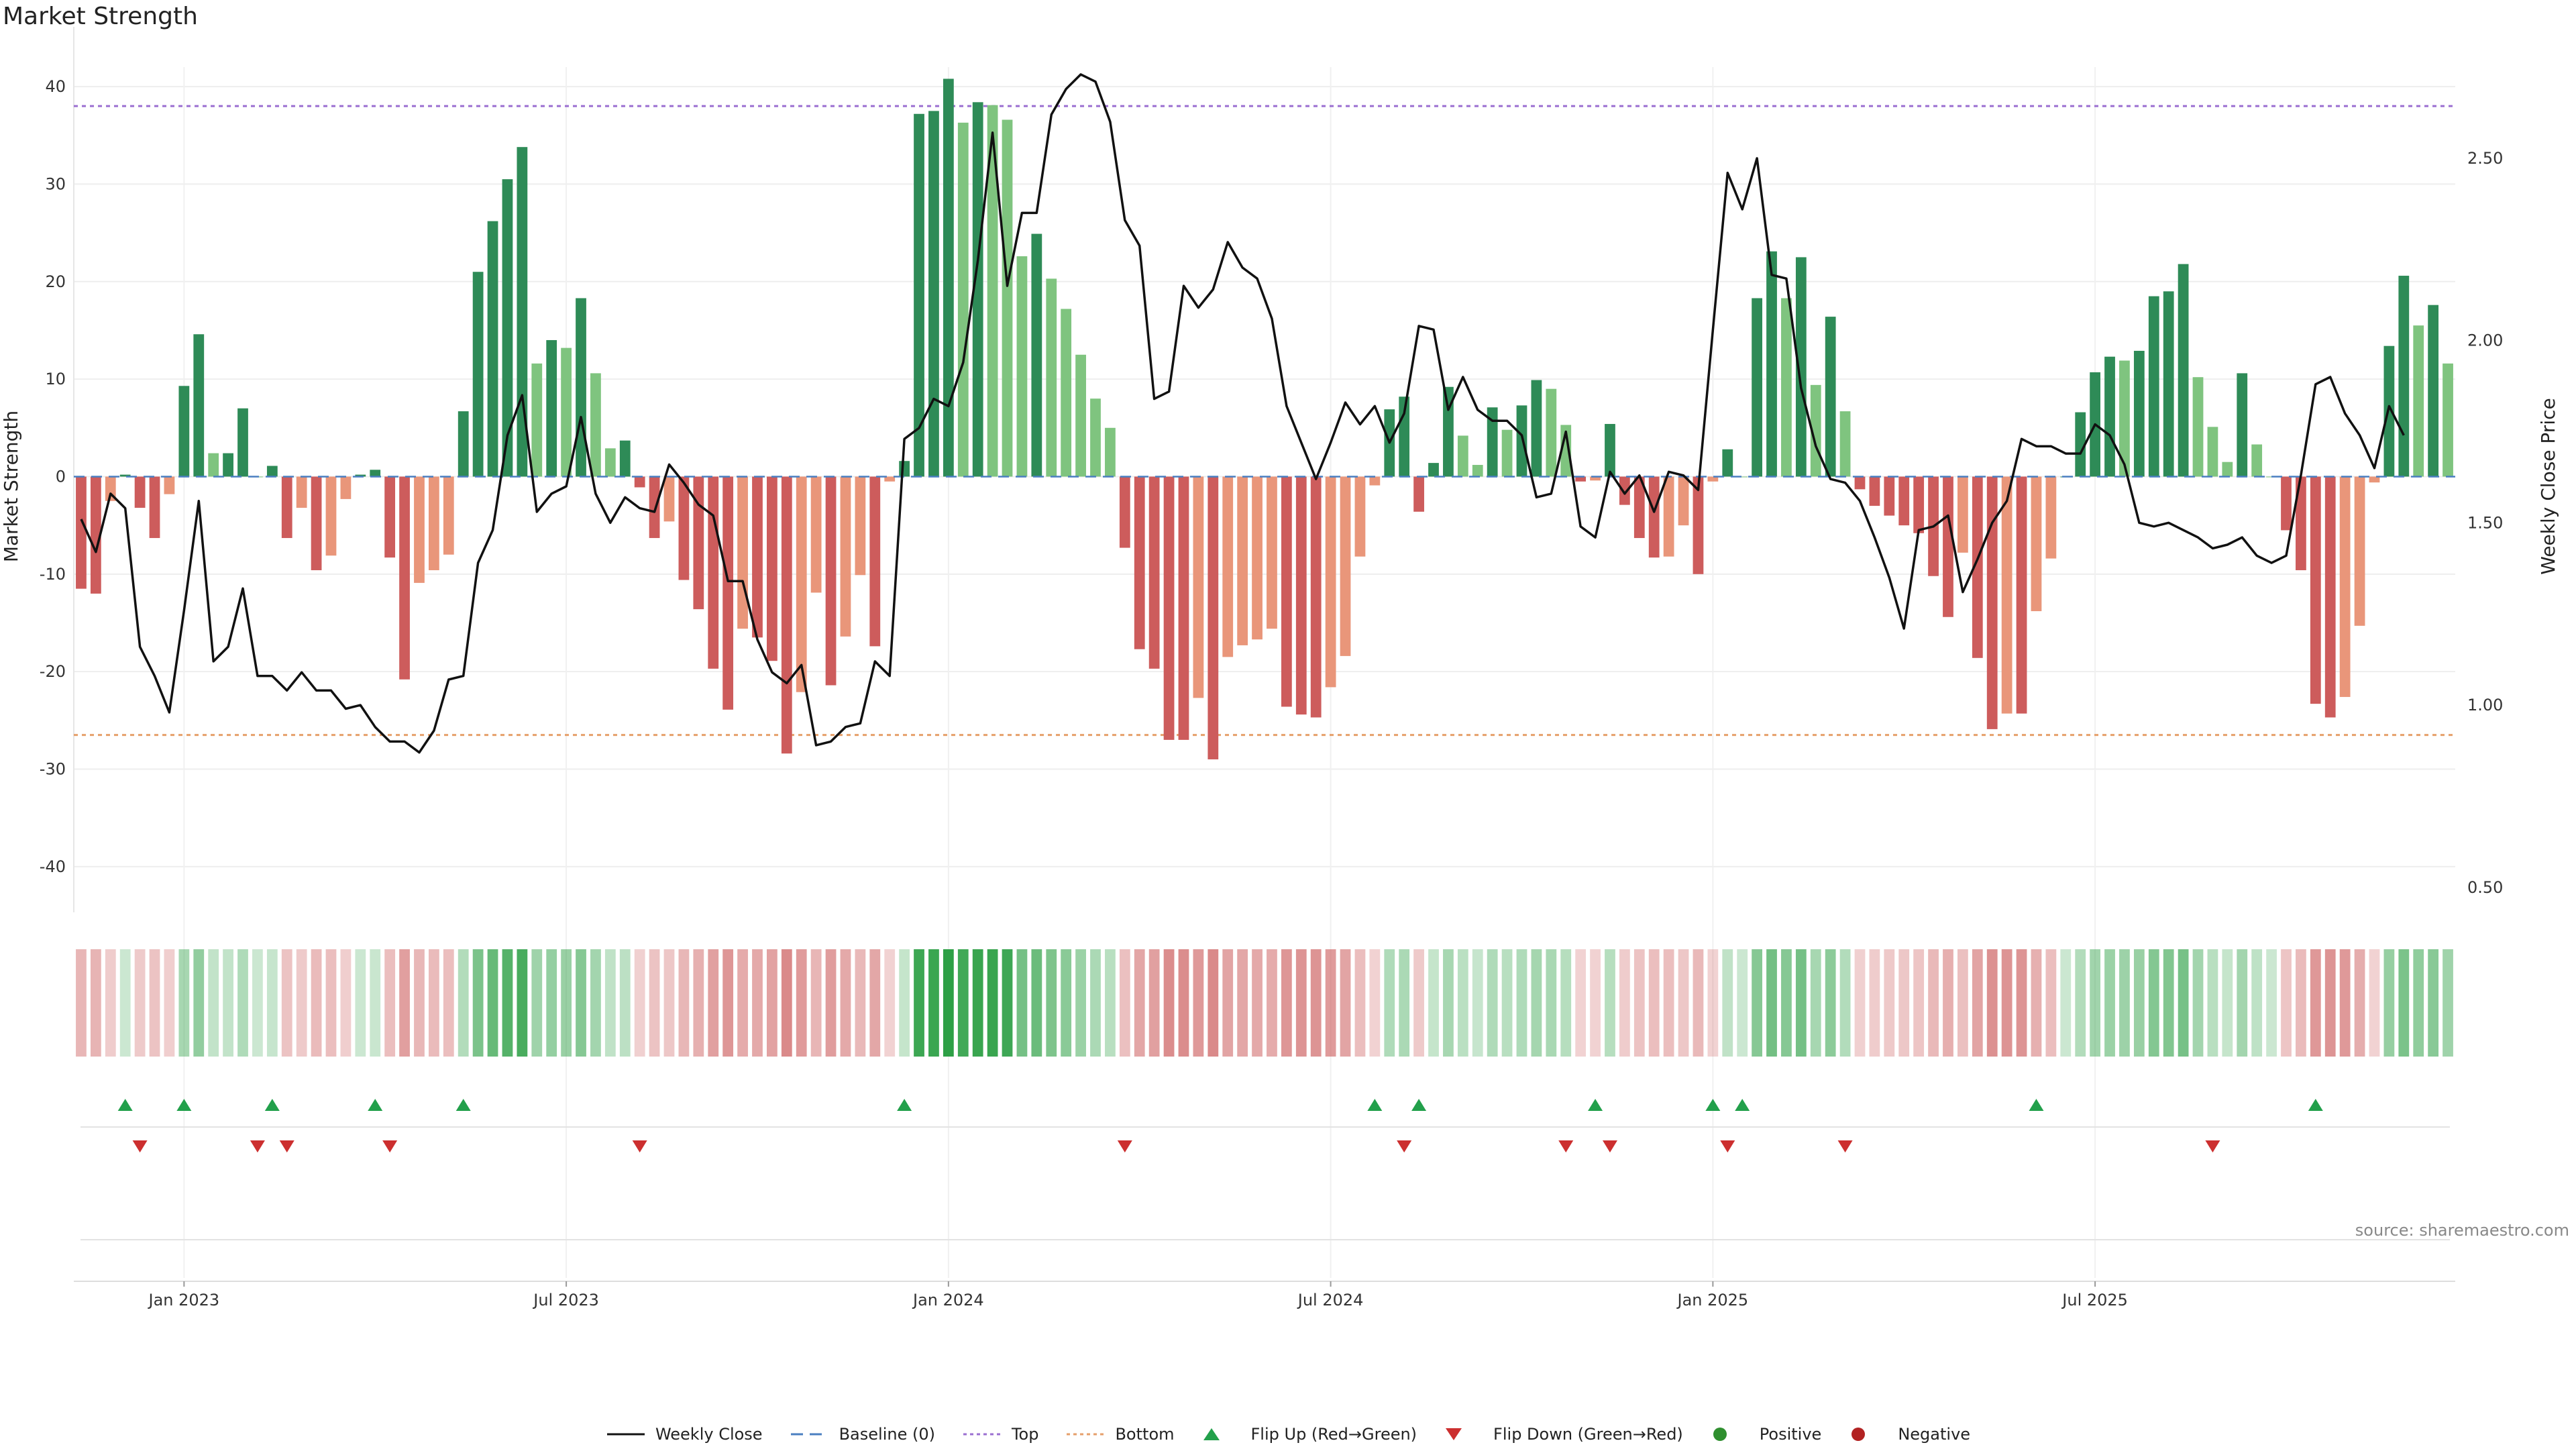 Image resolution: width=2576 pixels, height=1449 pixels. I want to click on y-tick-label: 20, so click(55, 281).